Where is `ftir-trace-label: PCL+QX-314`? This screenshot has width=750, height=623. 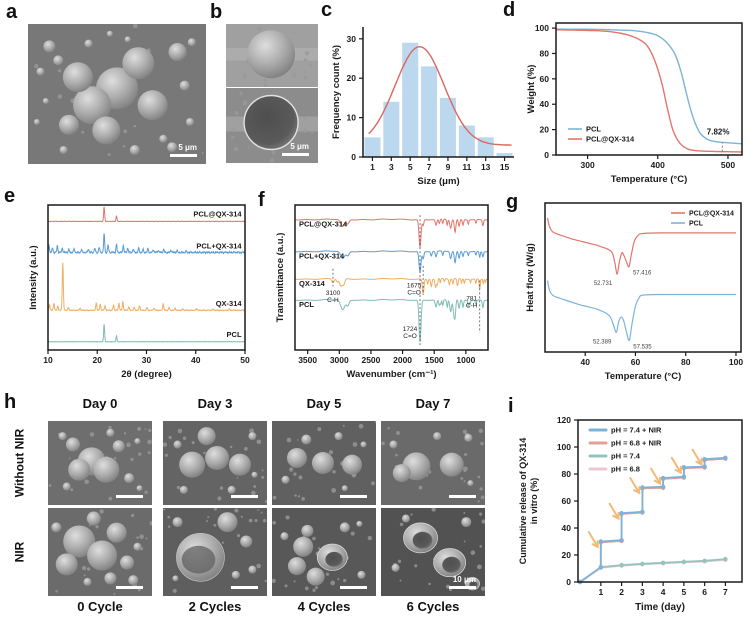
ftir-trace-label: PCL+QX-314 is located at coordinates (322, 255).